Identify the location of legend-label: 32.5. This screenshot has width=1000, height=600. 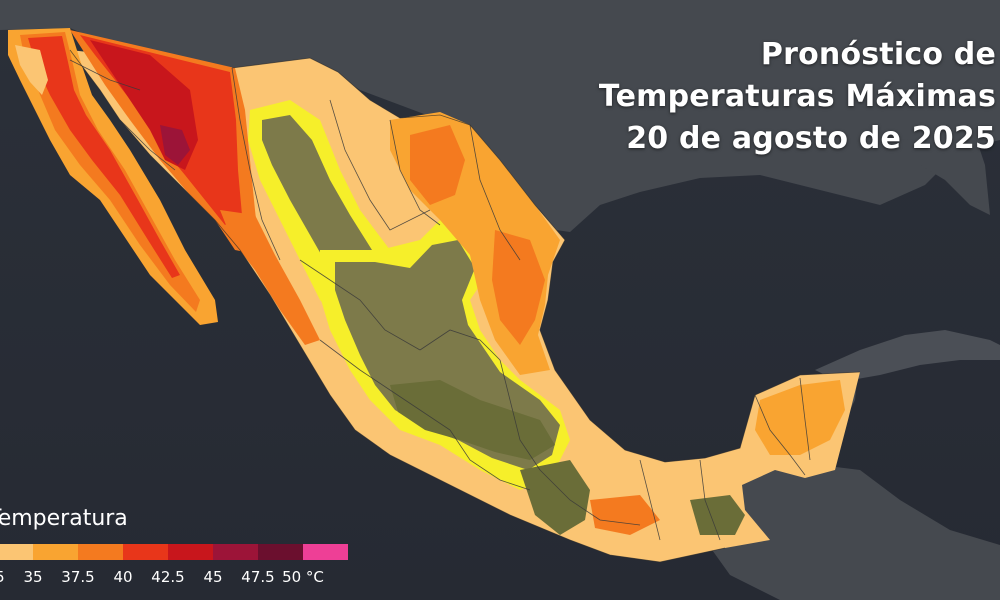
(2, 577).